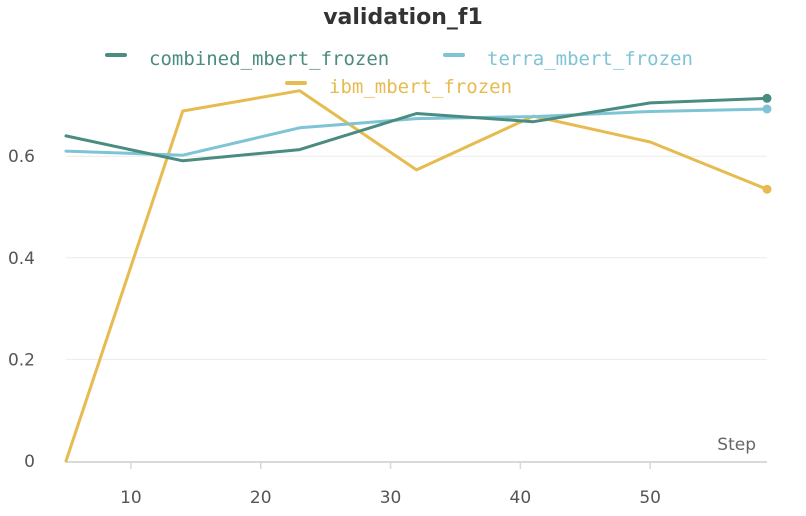 This screenshot has height=516, width=806. Describe the element at coordinates (420, 87) in the screenshot. I see `legend-label-ibm: ibm_mbert_frozen` at that location.